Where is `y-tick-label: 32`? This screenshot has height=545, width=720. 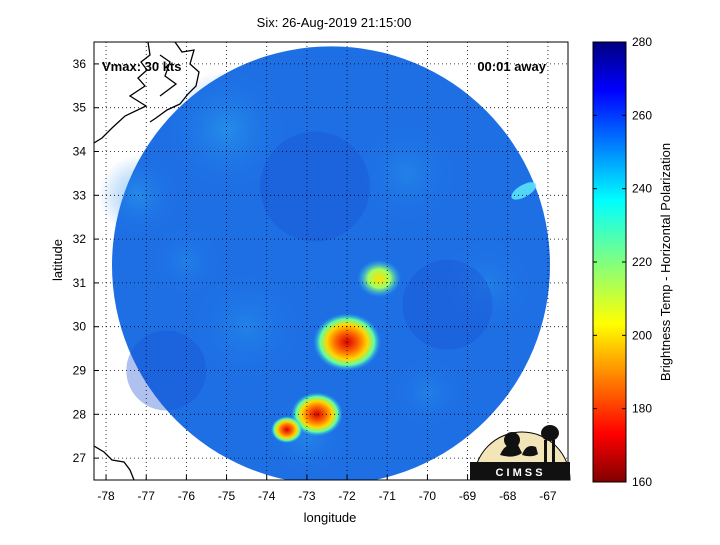 y-tick-label: 32 is located at coordinates (80, 239).